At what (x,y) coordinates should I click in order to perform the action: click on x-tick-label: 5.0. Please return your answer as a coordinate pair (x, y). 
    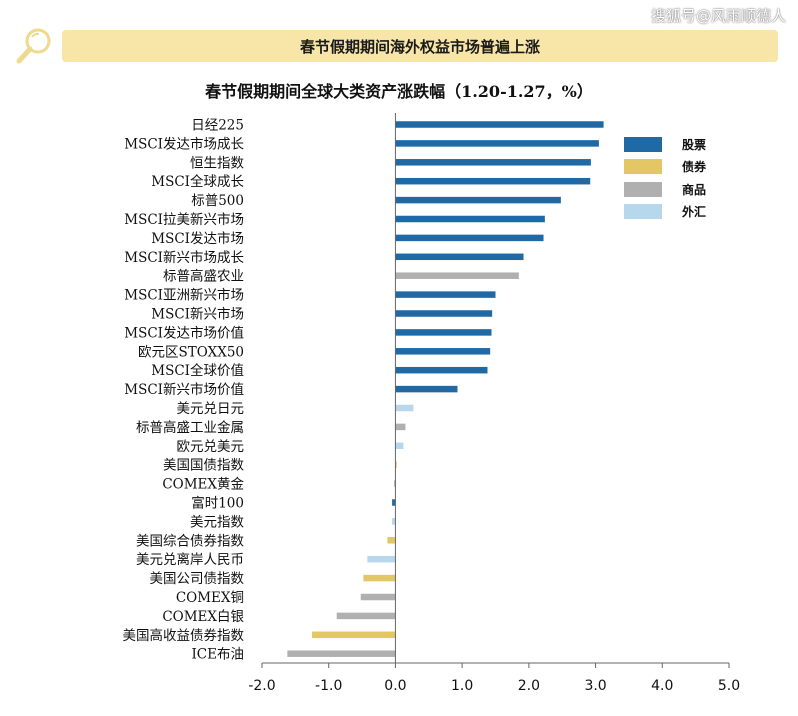
    Looking at the image, I should click on (729, 686).